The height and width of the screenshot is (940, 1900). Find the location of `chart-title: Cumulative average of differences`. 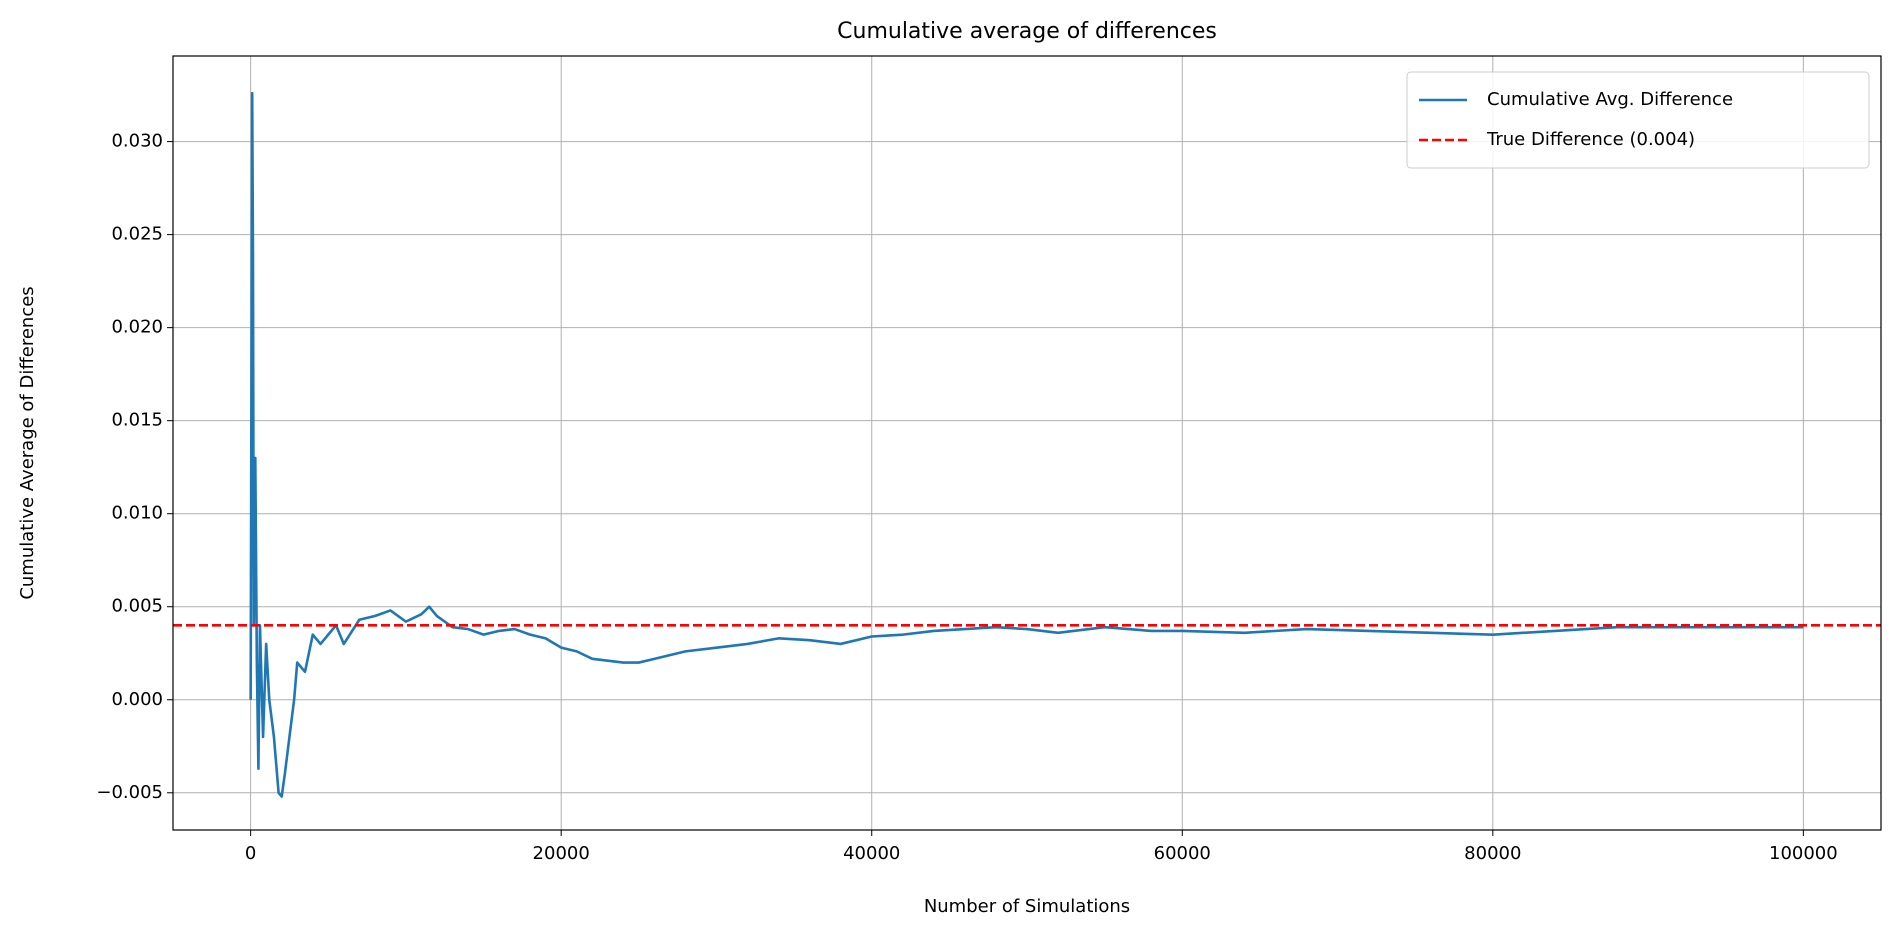

chart-title: Cumulative average of differences is located at coordinates (1027, 31).